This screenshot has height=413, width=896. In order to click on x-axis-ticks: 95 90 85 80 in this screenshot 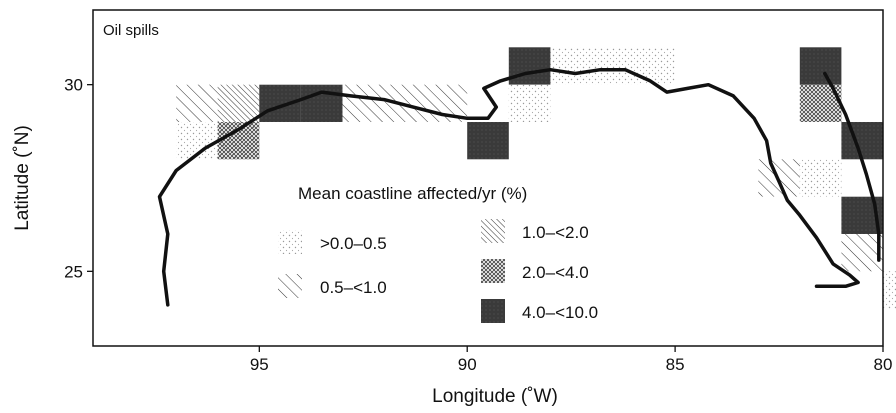, I will do `click(571, 360)`.